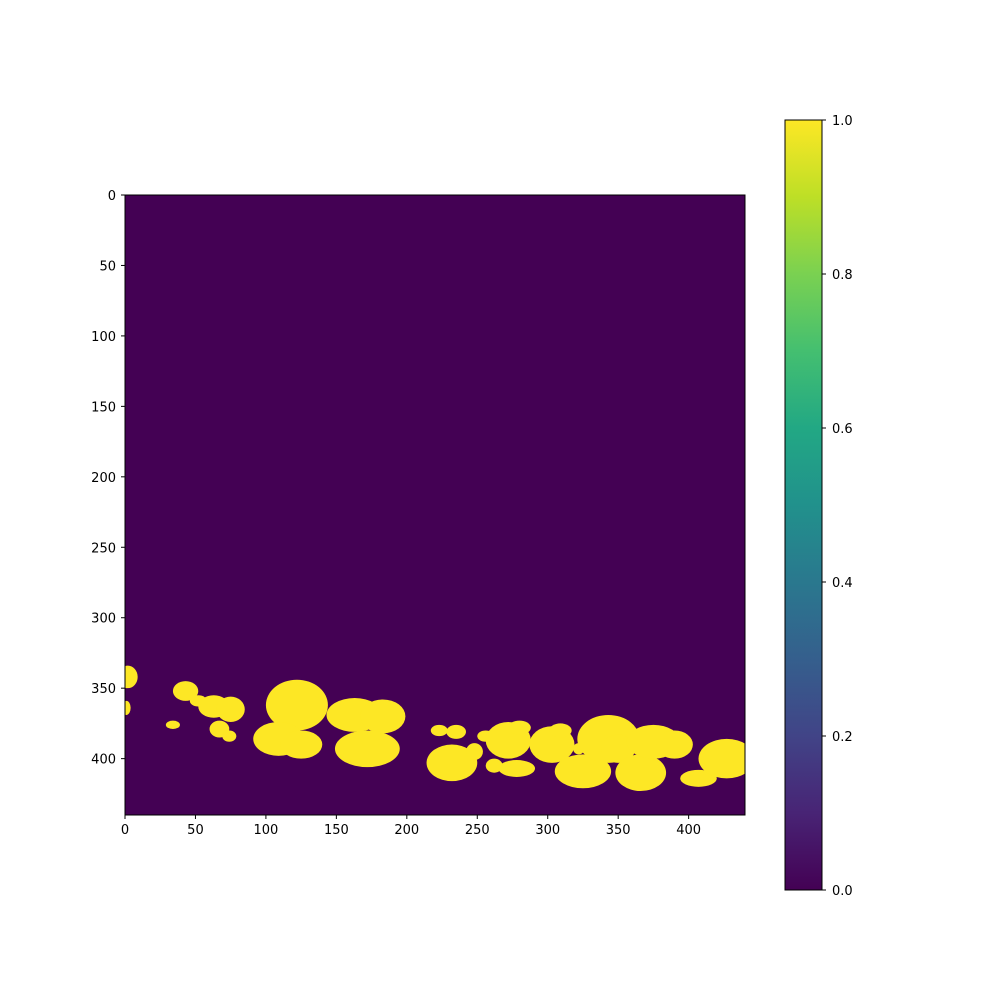 This screenshot has height=1000, width=1000. I want to click on x-tick-label: 100, so click(265, 830).